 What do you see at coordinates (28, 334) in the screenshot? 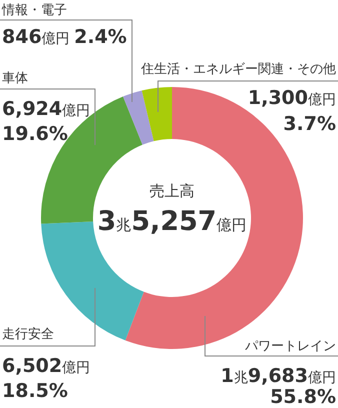
I see `slice-label: 走行安全` at bounding box center [28, 334].